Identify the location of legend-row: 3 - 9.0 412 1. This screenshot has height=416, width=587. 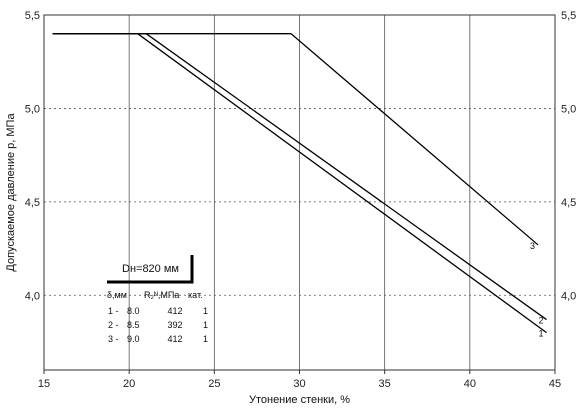
(158, 339).